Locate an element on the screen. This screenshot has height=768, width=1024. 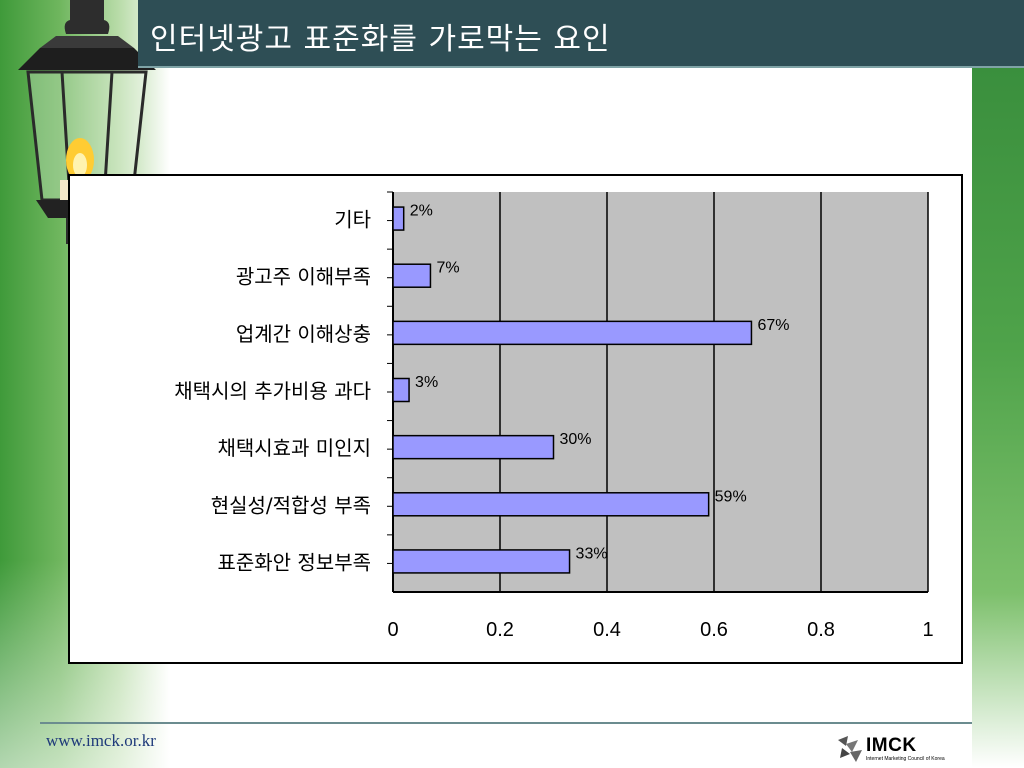
logo-subtext: Internet Marketing Council of Korea is located at coordinates (905, 759).